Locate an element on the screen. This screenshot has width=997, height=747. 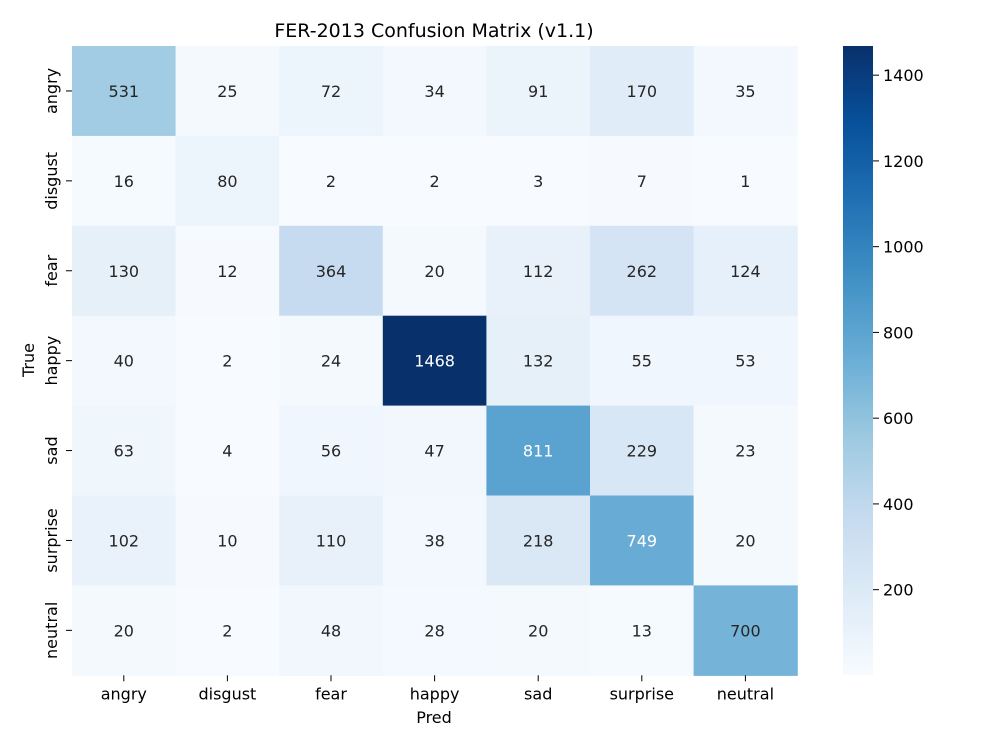
cell-value: 91 is located at coordinates (538, 91).